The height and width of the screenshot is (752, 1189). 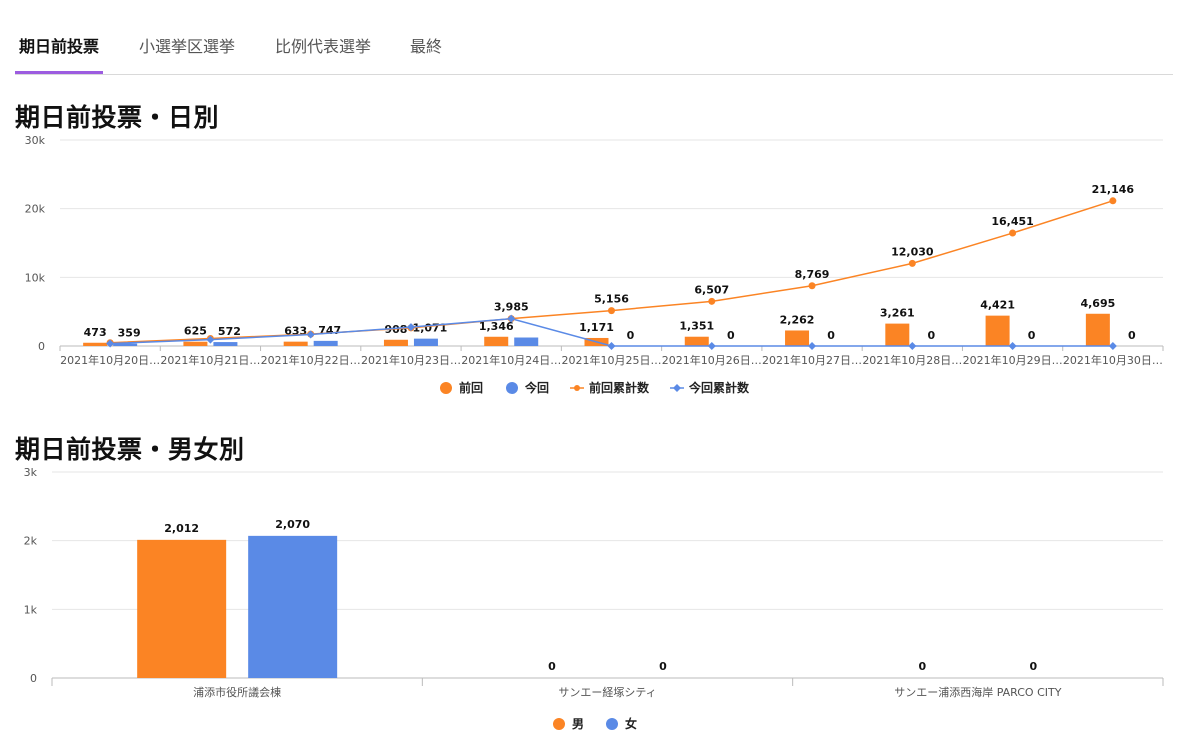 What do you see at coordinates (426, 46) in the screenshot?
I see `tab-final: 最終` at bounding box center [426, 46].